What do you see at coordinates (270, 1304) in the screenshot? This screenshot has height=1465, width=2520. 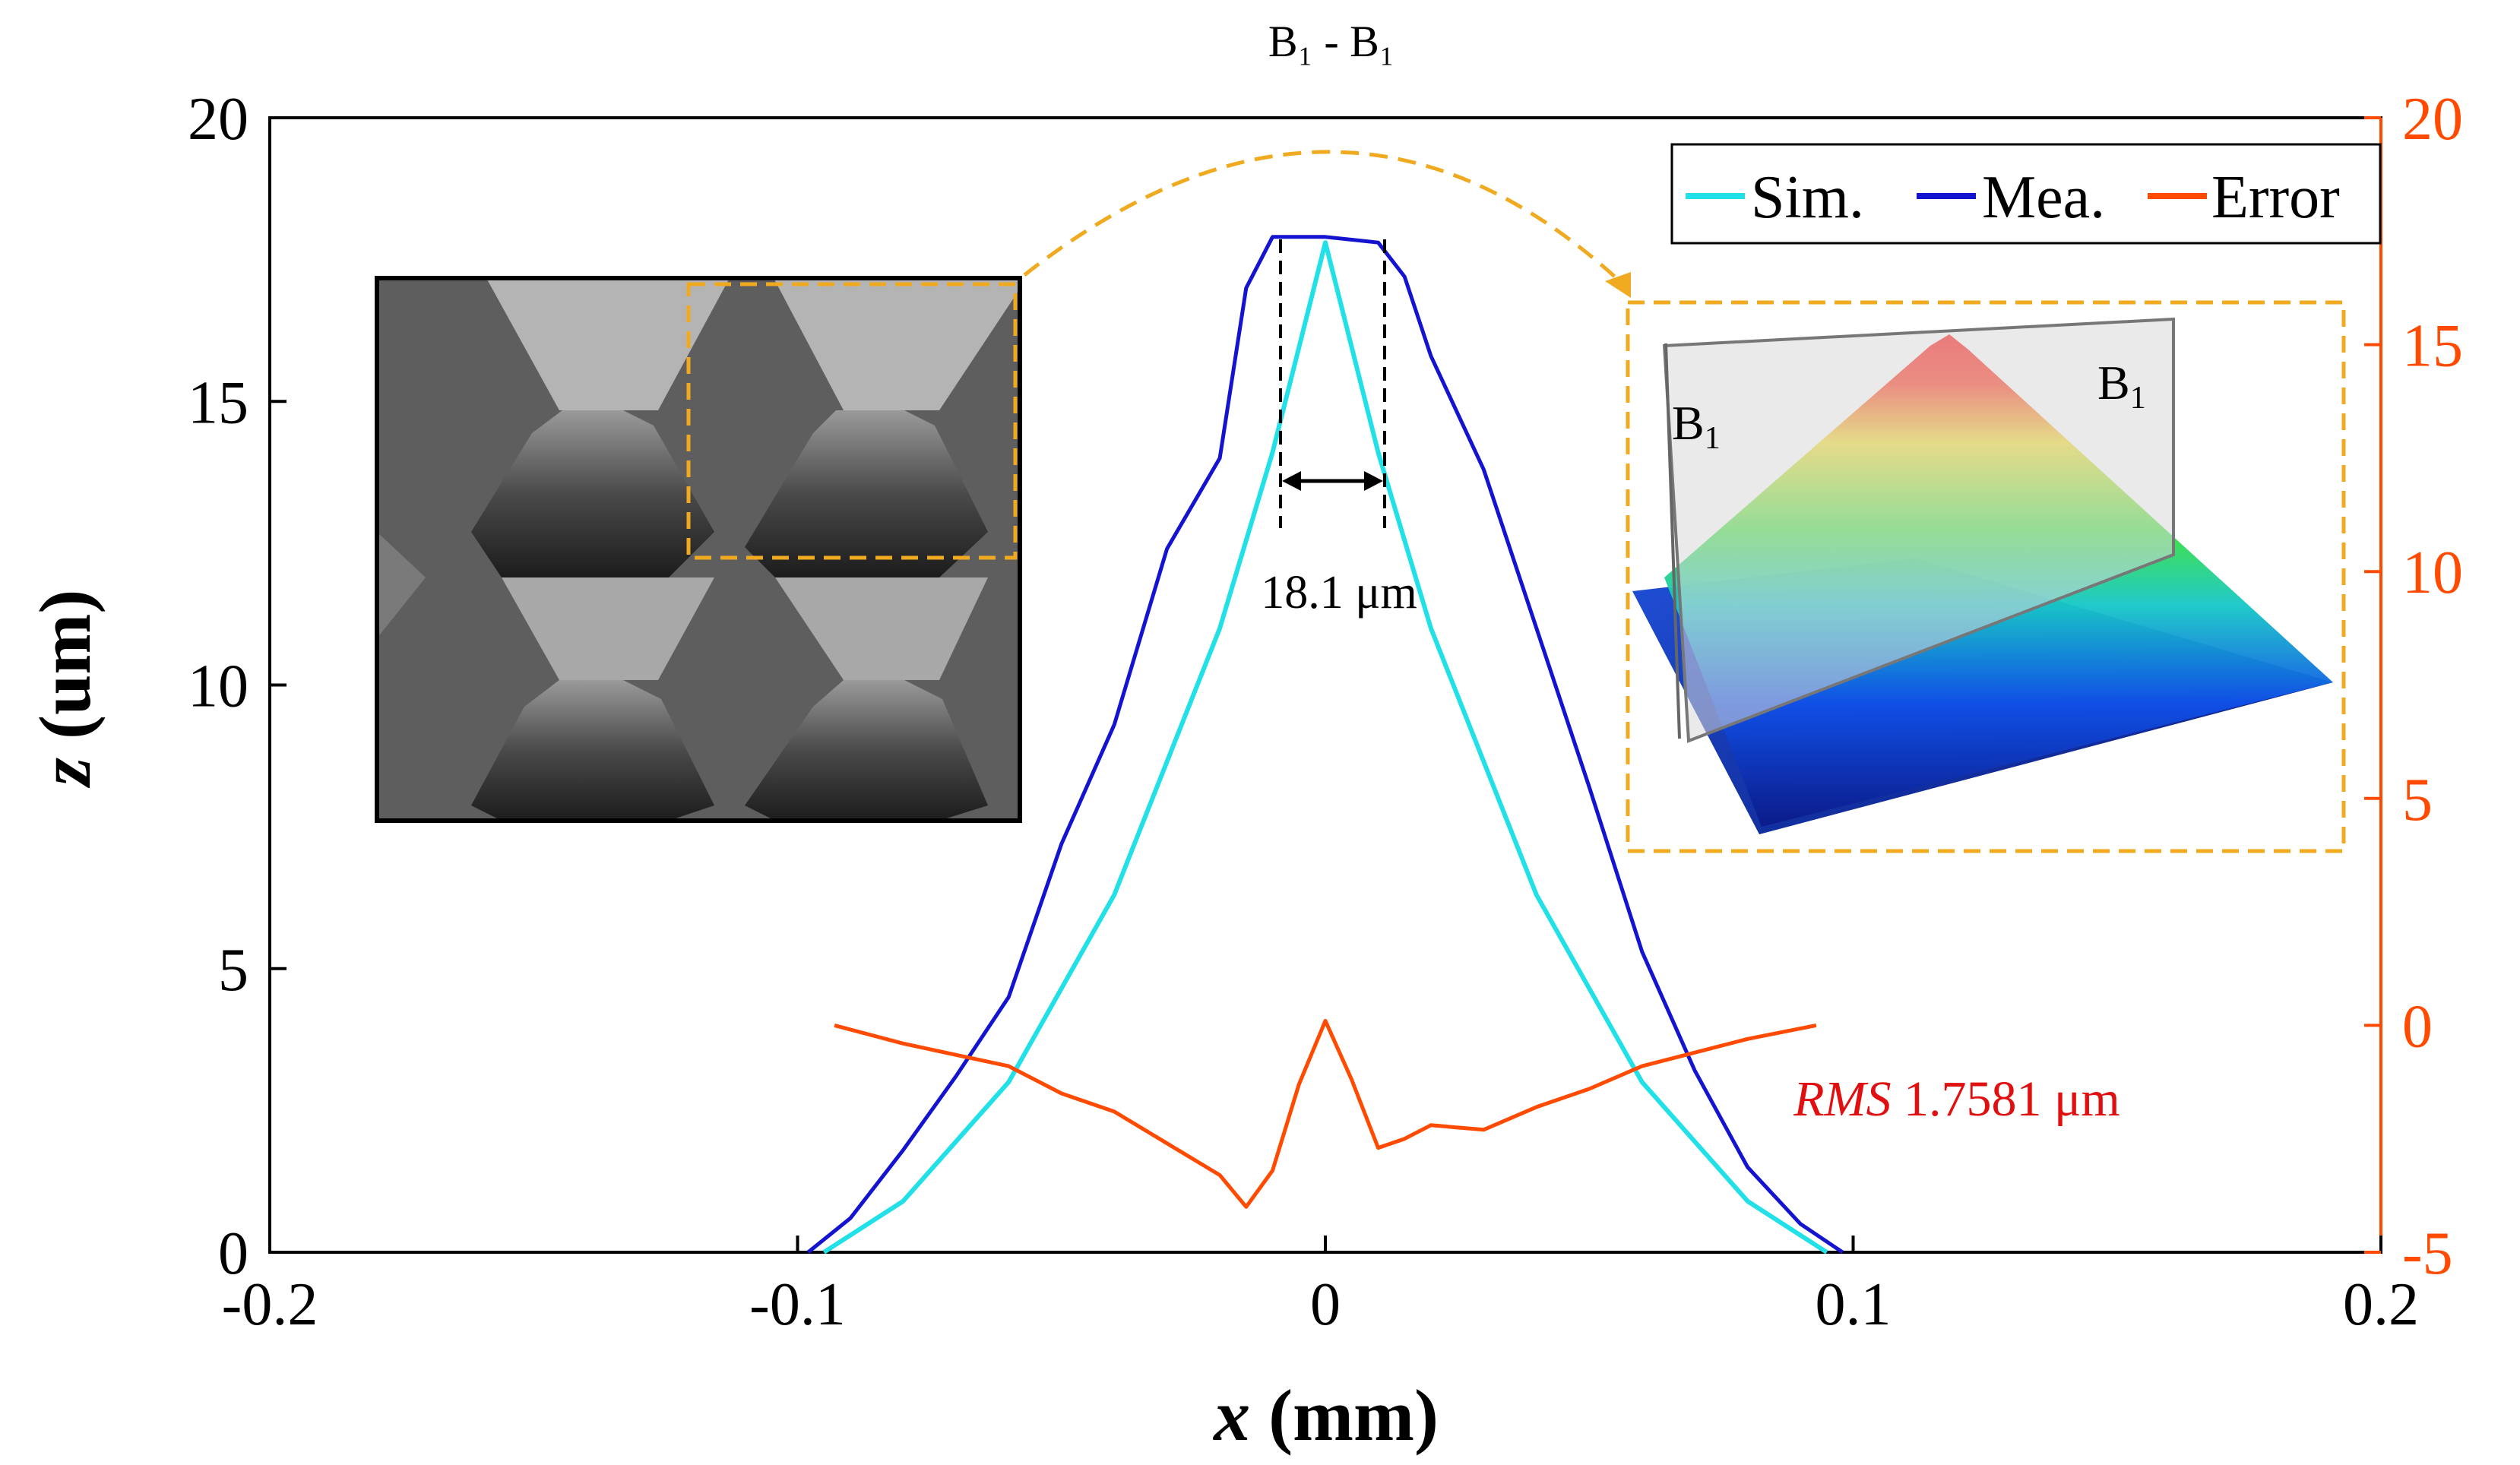 I see `x-tick-label: -0.2` at bounding box center [270, 1304].